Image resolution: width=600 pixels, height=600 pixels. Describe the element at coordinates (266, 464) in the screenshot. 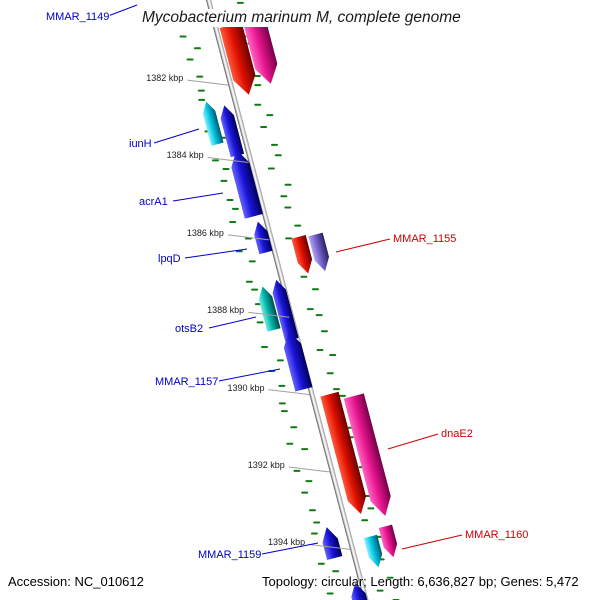

I see `ruler-label: 1392 kbp` at that location.